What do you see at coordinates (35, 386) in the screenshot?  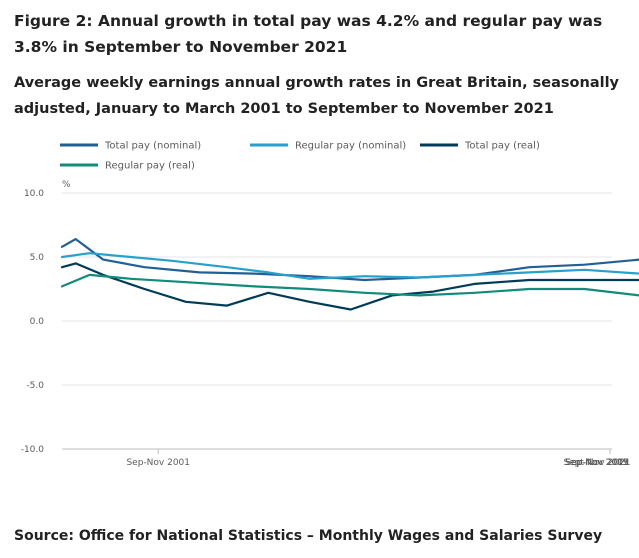 I see `y-tick-label: -5.0` at bounding box center [35, 386].